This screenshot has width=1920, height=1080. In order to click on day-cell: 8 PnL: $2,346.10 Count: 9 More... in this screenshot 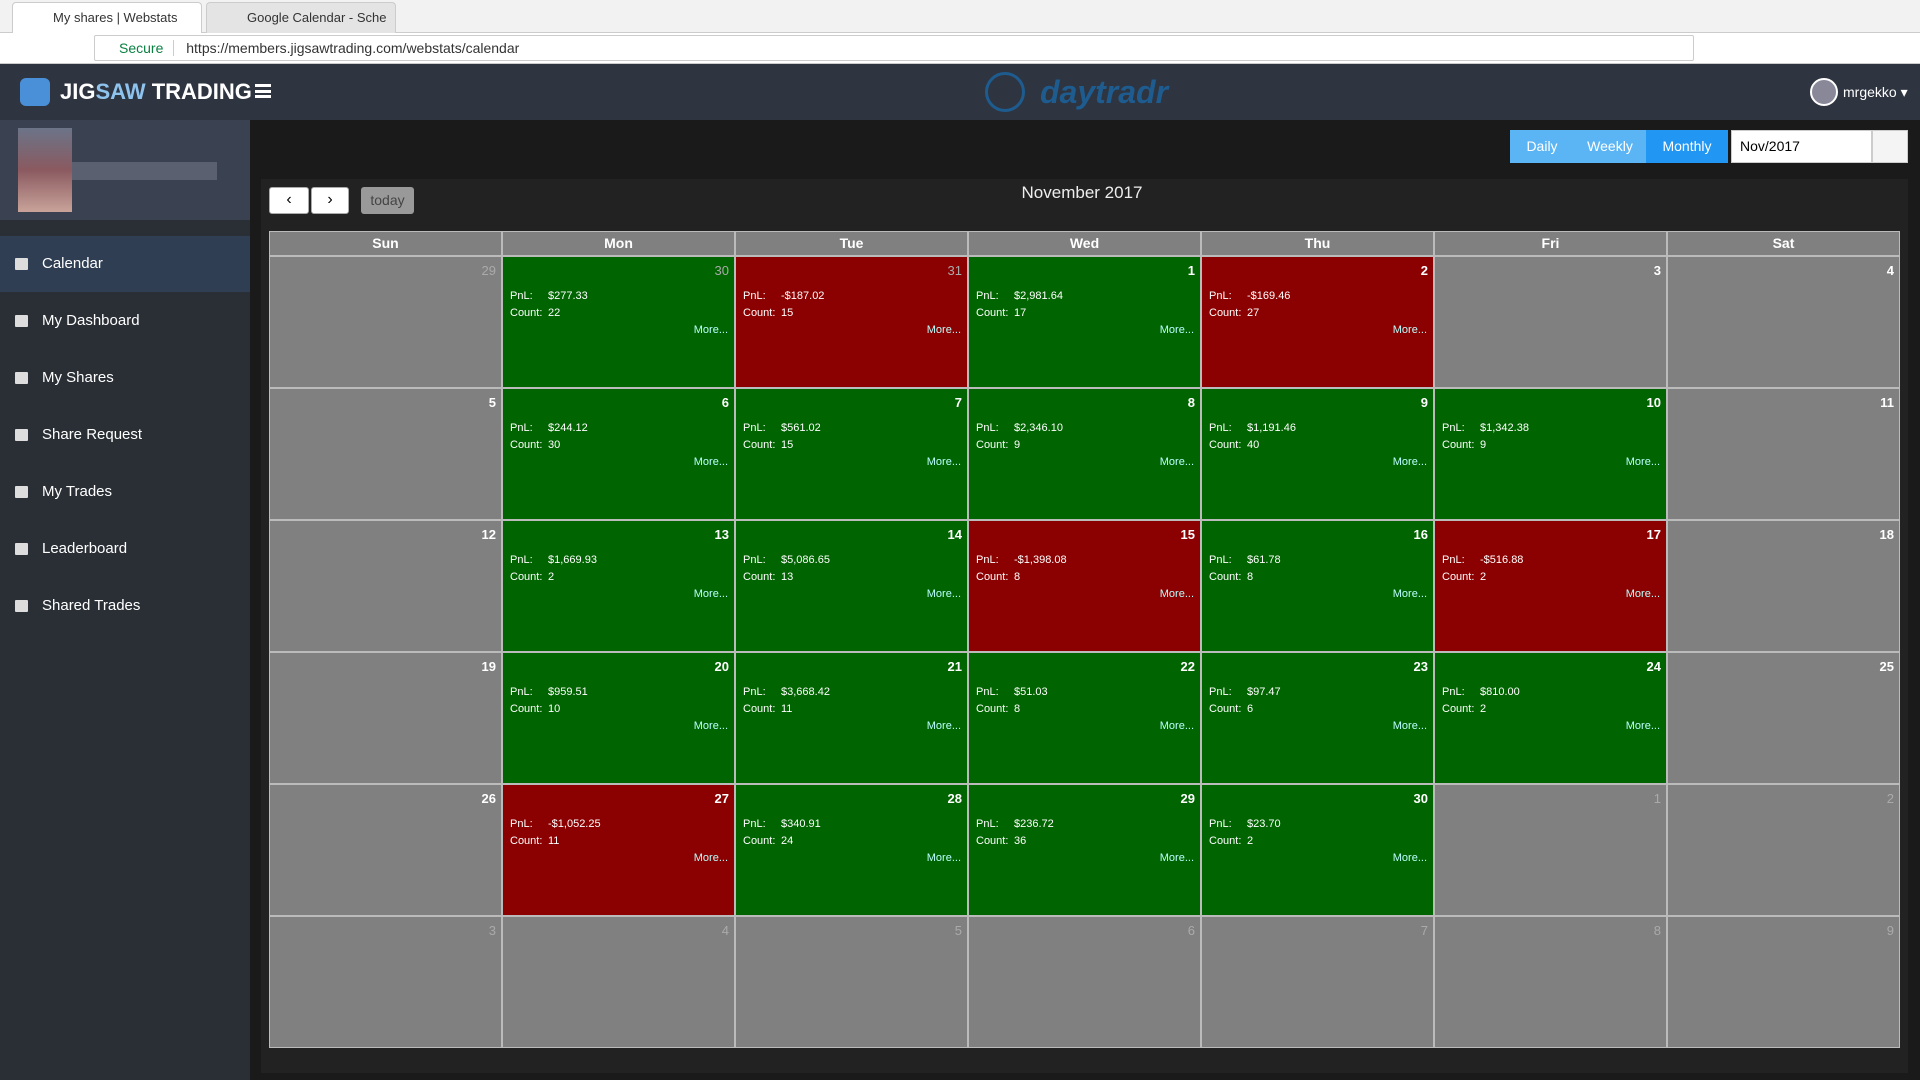, I will do `click(1084, 454)`.